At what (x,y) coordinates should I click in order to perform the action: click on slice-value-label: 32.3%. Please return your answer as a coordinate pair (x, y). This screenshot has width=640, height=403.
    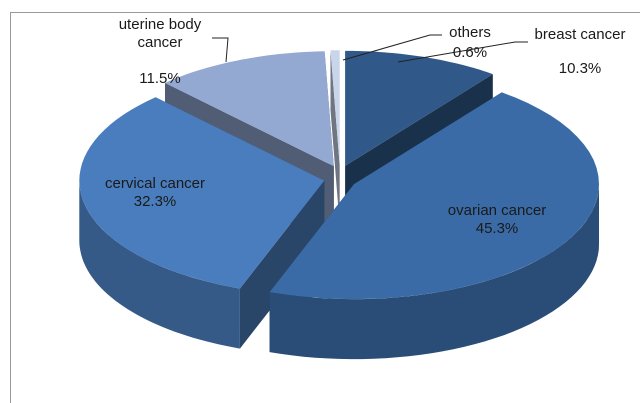
    Looking at the image, I should click on (155, 201).